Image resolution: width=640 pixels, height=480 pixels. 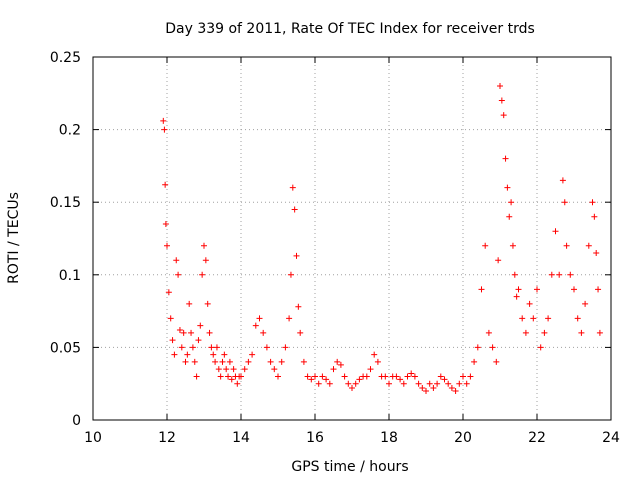 I want to click on x-axis-label: GPS time / hours, so click(x=349, y=467).